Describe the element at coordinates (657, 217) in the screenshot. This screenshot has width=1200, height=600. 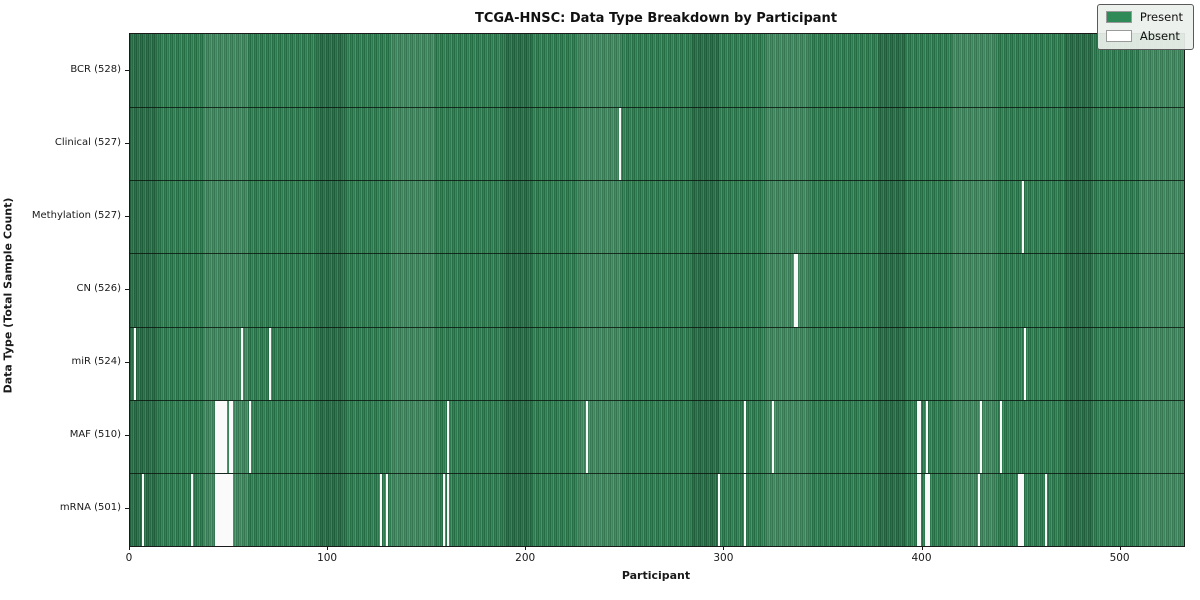
I see `heatmap-row-methylation` at that location.